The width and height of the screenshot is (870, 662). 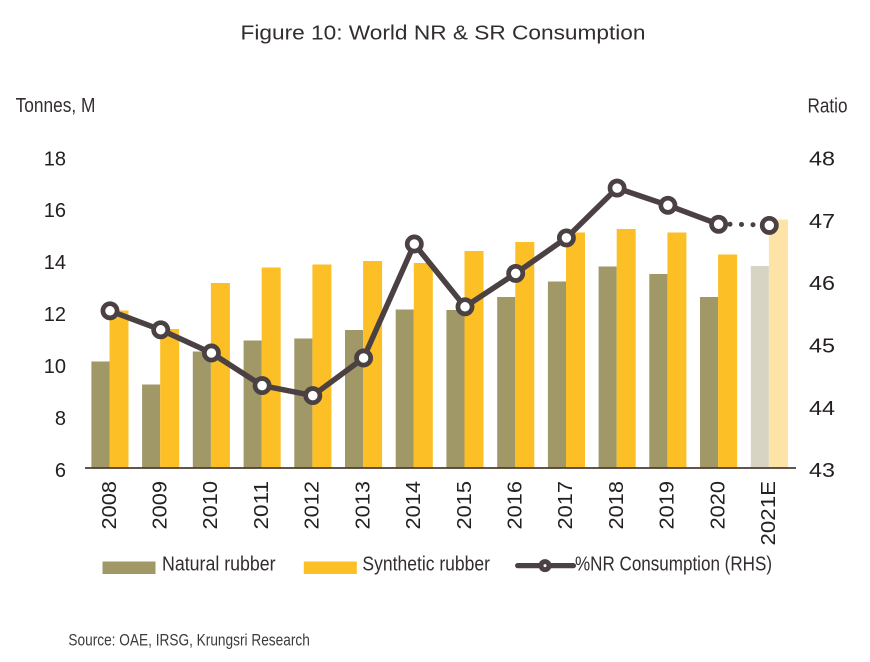 I want to click on svg-text: 2011, so click(x=262, y=505).